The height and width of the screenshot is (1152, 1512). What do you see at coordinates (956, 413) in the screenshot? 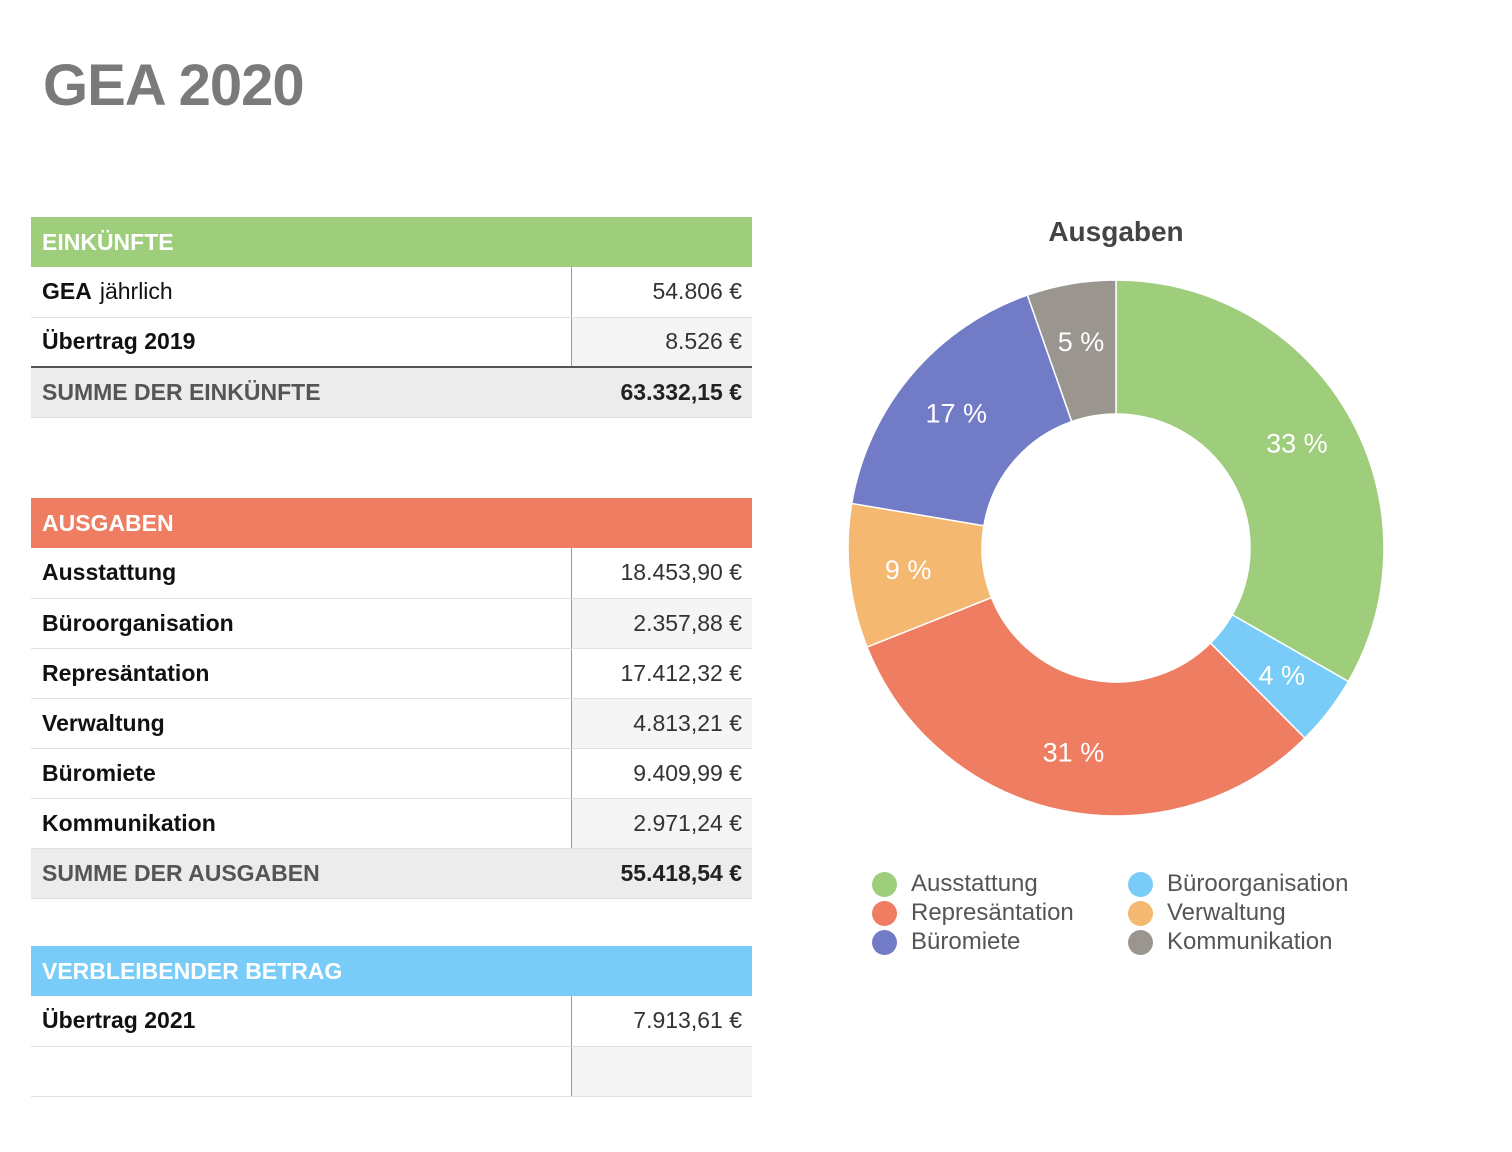
I see `pie-label-büromiete: 17 %` at bounding box center [956, 413].